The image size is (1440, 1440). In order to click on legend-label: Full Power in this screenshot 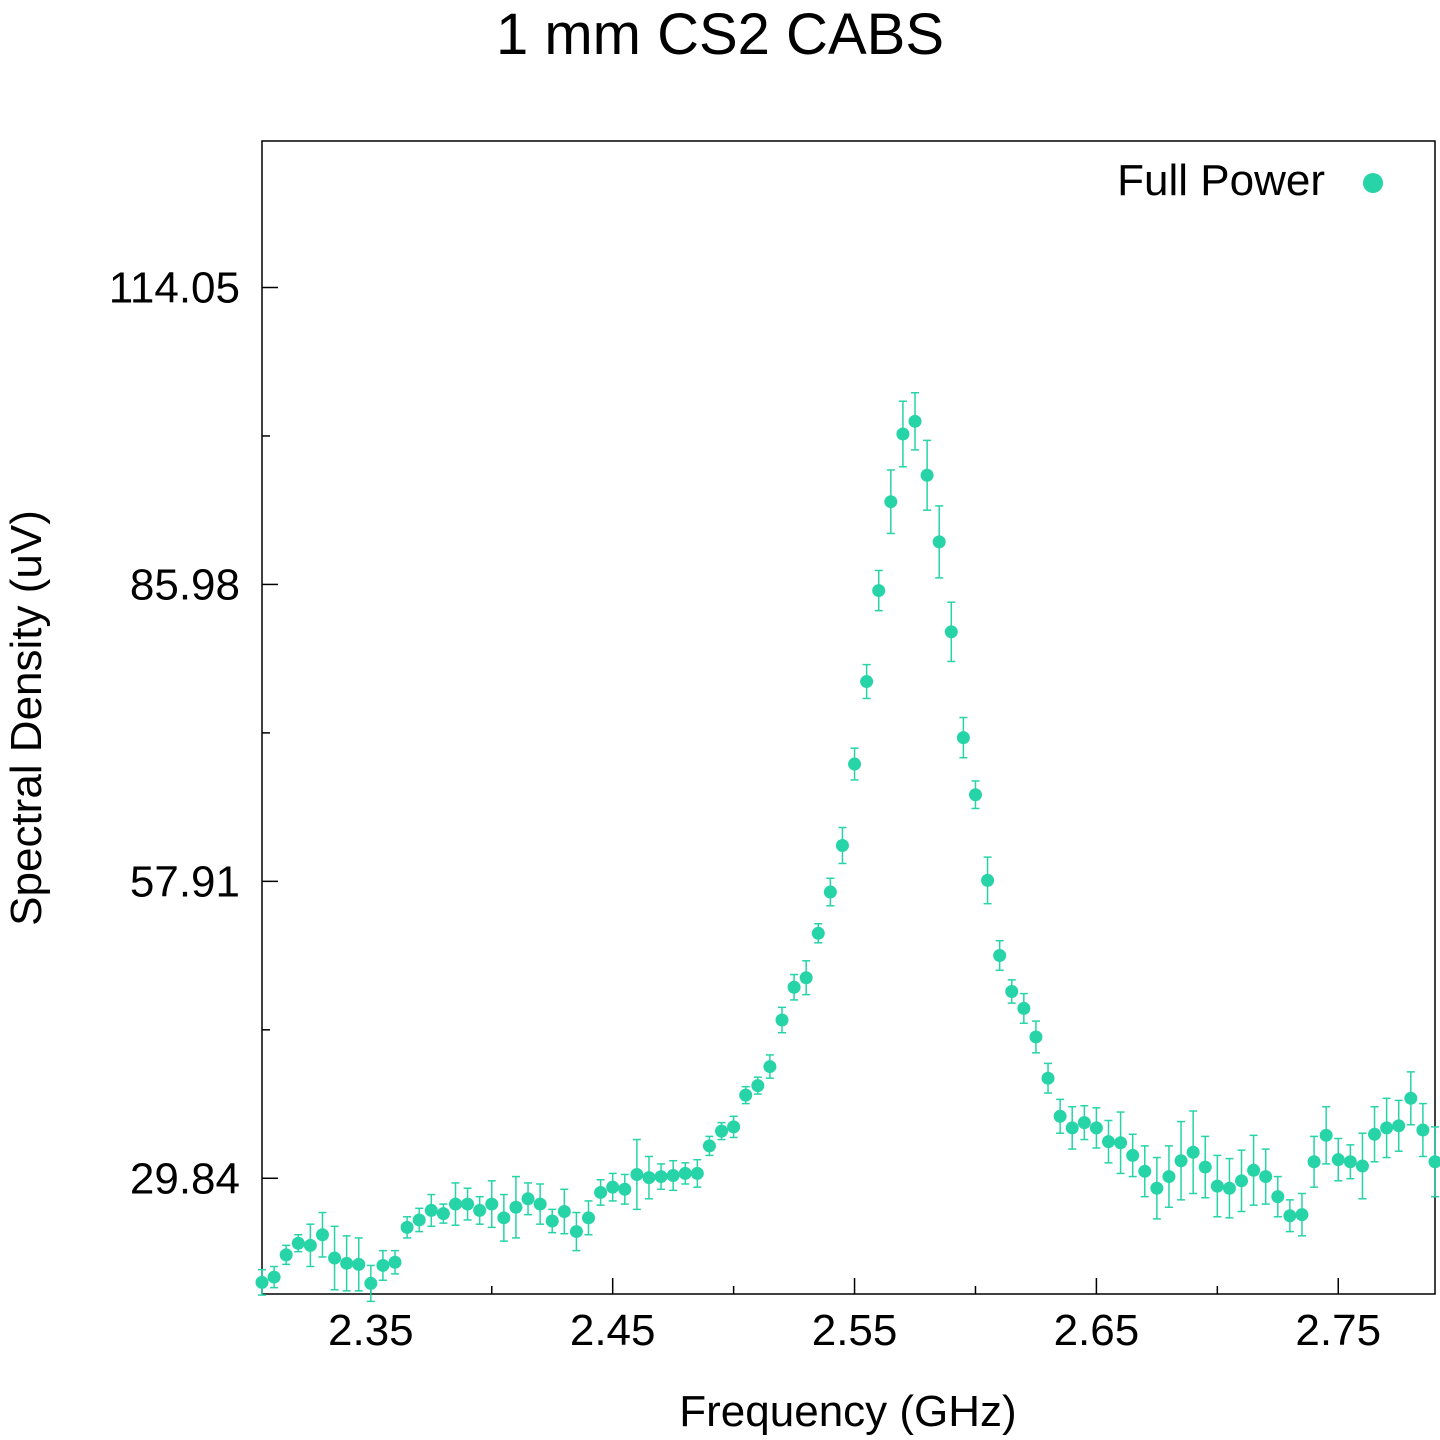, I will do `click(1221, 180)`.